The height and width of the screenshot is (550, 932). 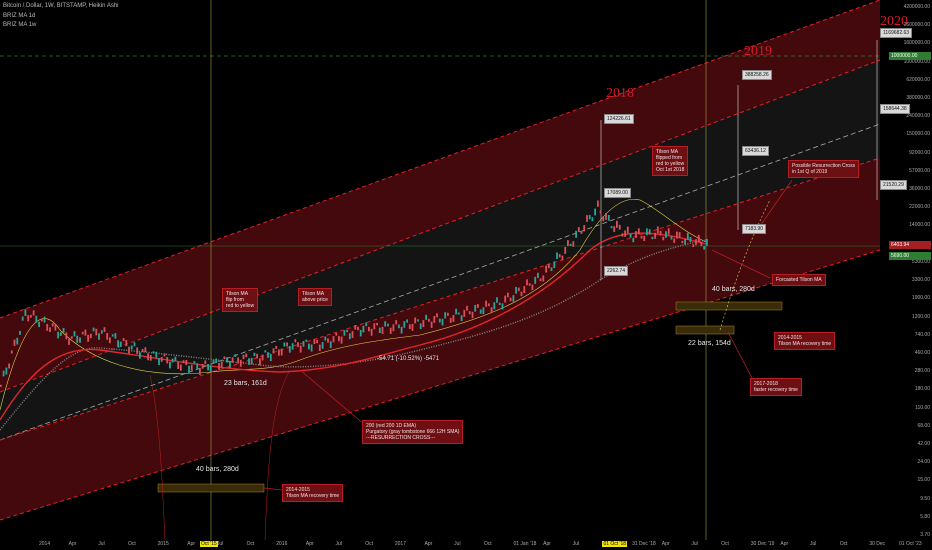 What do you see at coordinates (920, 261) in the screenshot?
I see `y-tick-label: 5300.00` at bounding box center [920, 261].